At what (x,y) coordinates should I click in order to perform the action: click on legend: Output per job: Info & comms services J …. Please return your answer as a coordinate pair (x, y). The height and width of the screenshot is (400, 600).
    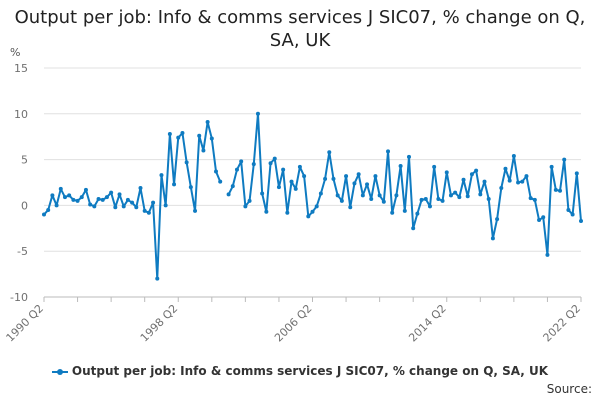
    Looking at the image, I should click on (300, 371).